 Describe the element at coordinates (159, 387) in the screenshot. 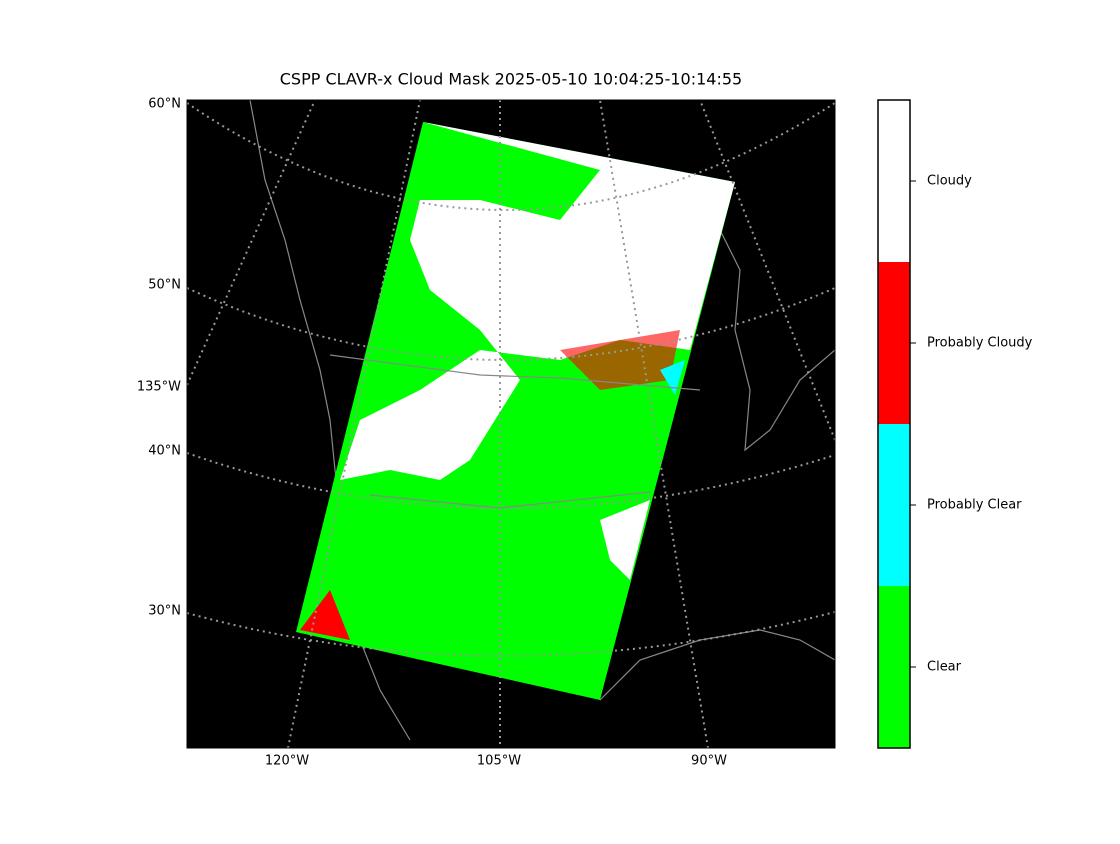

I see `lat-label: 135°W` at that location.